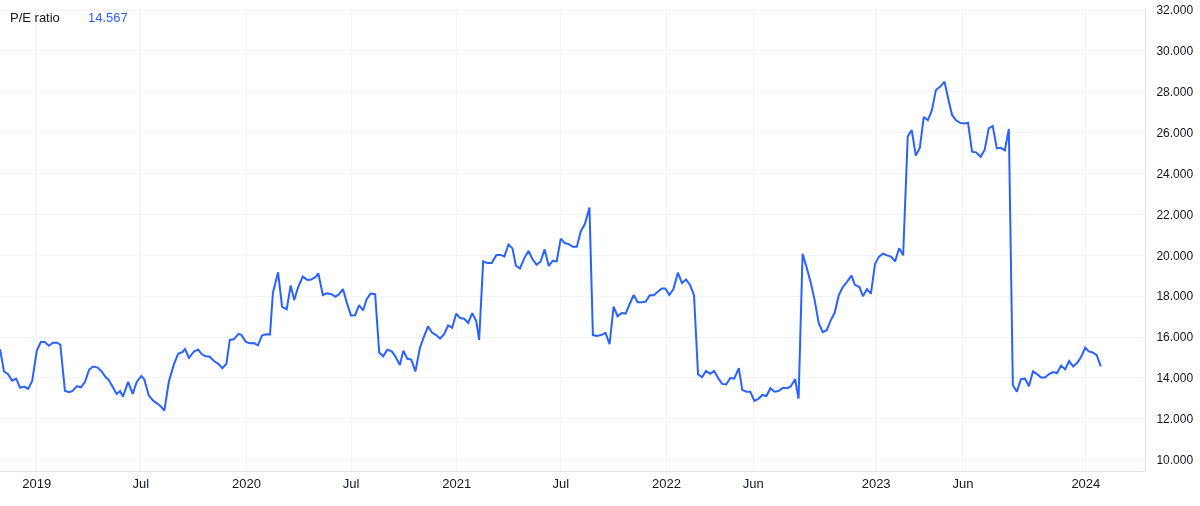  I want to click on y-tick-label: 20.000, so click(1175, 255).